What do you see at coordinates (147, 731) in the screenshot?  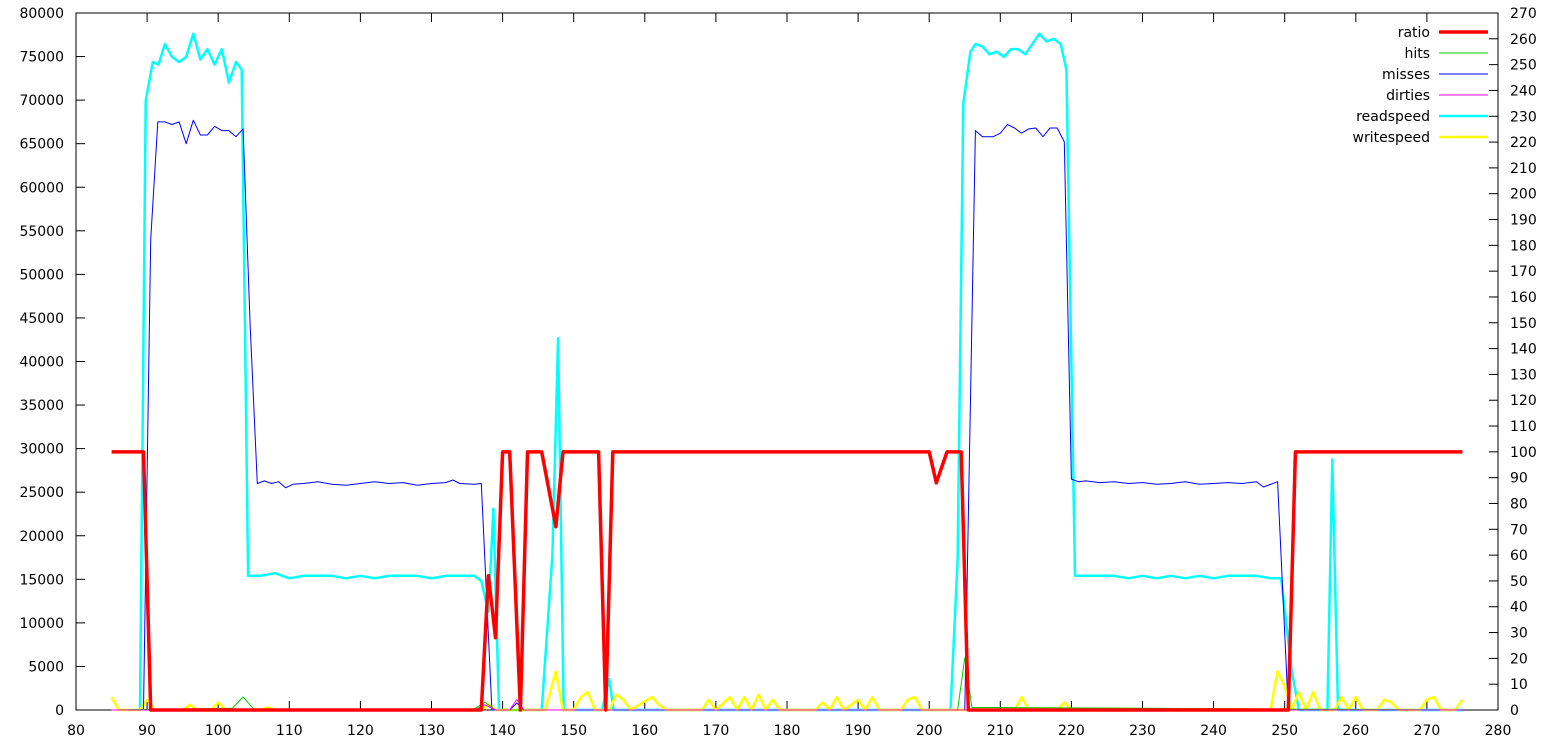 I see `x-tick-label: 90` at bounding box center [147, 731].